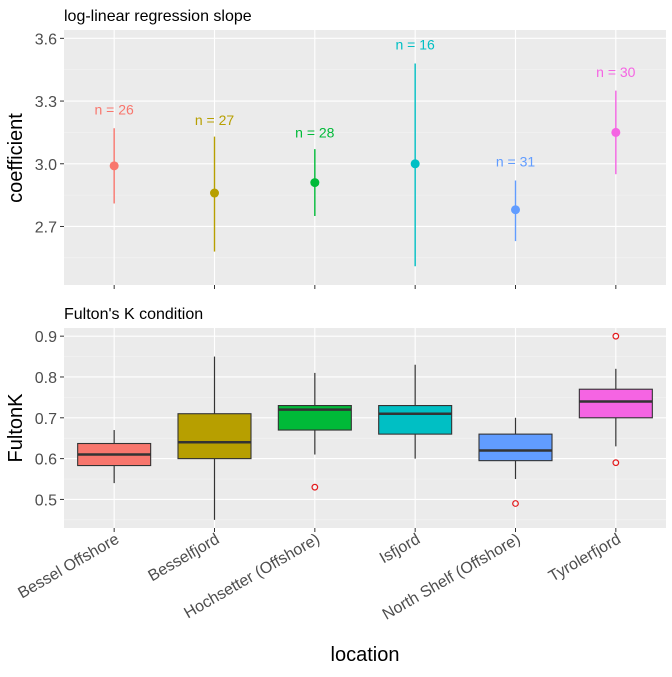  What do you see at coordinates (46, 419) in the screenshot?
I see `fulton-y-tick-label: 0.7` at bounding box center [46, 419].